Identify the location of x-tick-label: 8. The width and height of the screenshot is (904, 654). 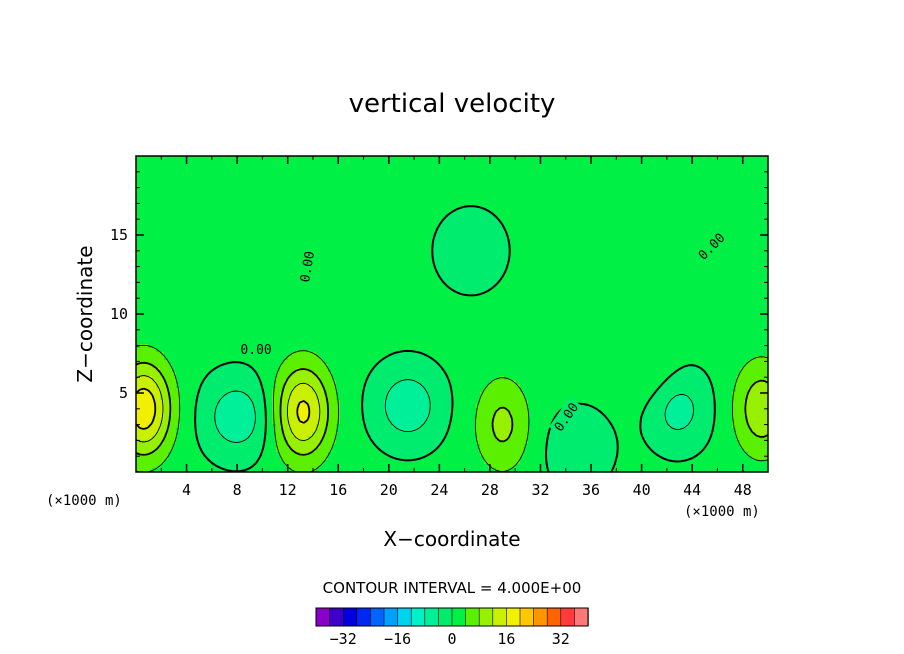
(237, 490).